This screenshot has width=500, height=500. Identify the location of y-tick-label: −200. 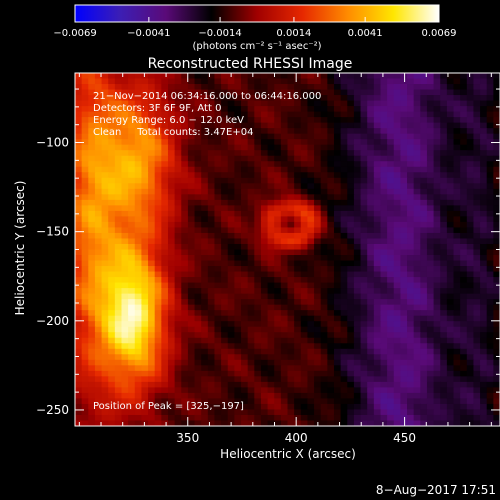
(52, 321).